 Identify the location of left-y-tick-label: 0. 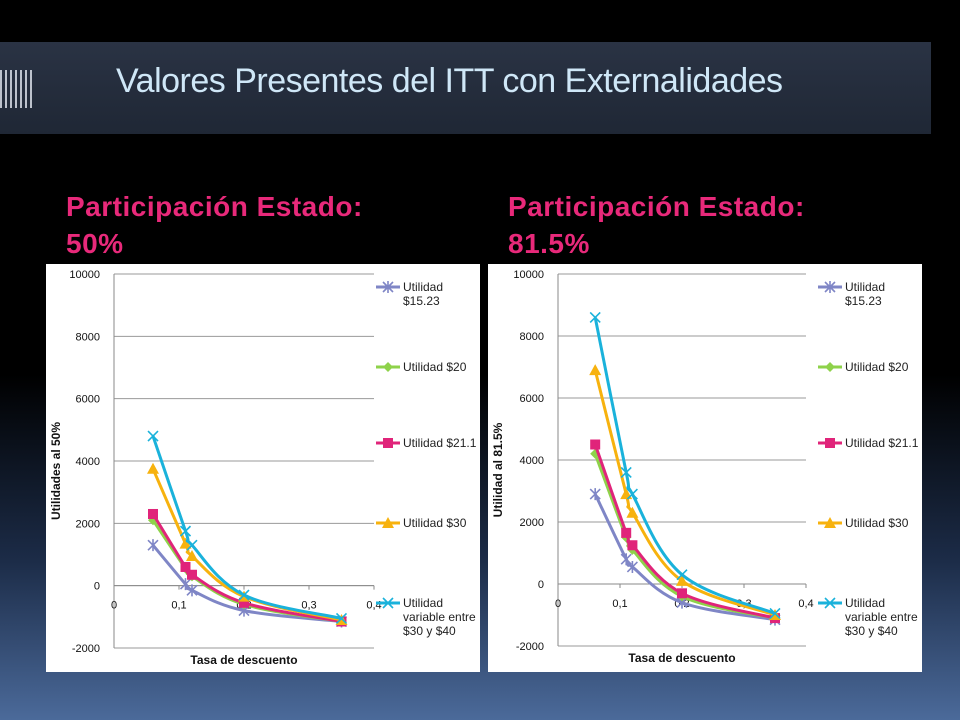
(97, 587).